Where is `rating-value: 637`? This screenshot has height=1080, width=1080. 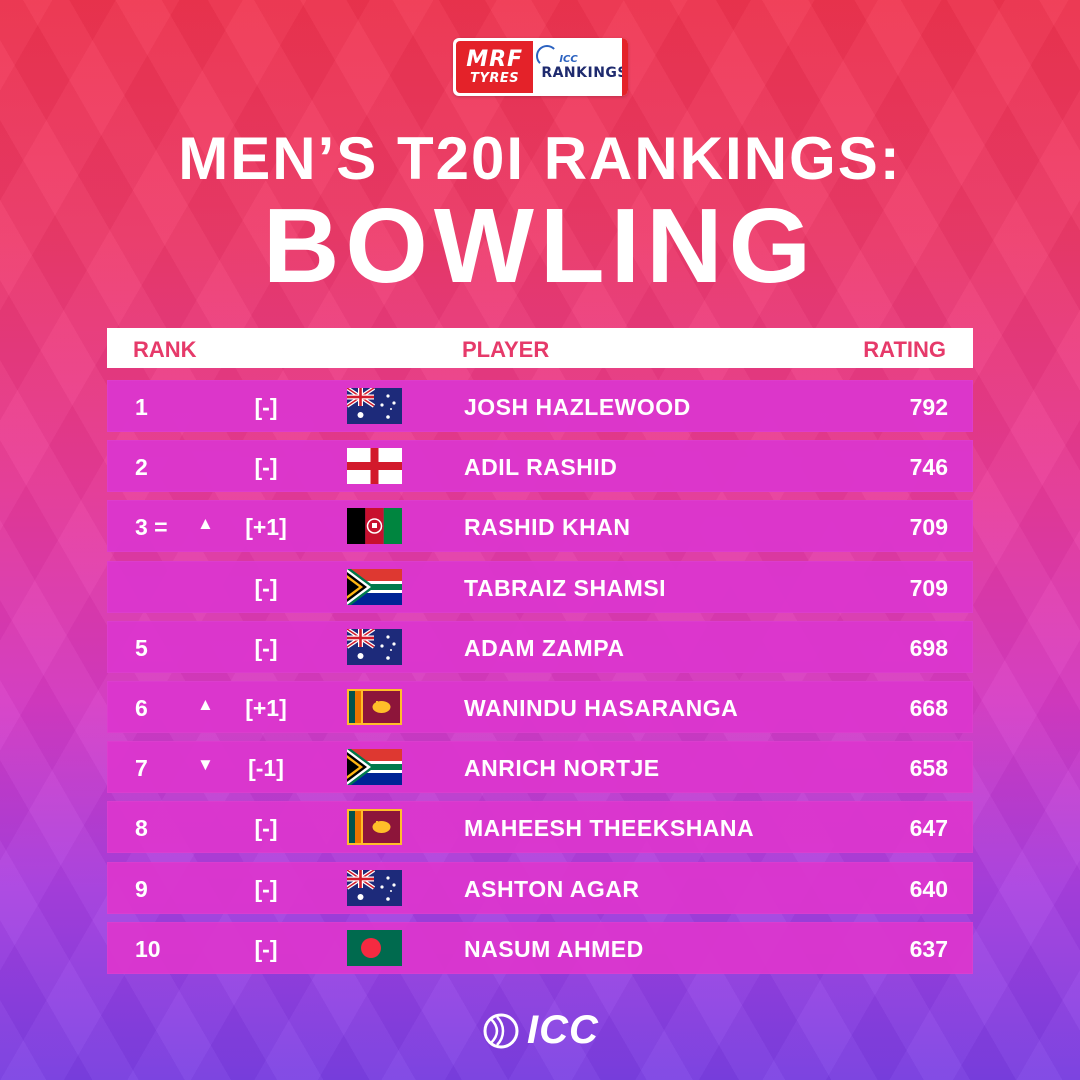 rating-value: 637 is located at coordinates (928, 948).